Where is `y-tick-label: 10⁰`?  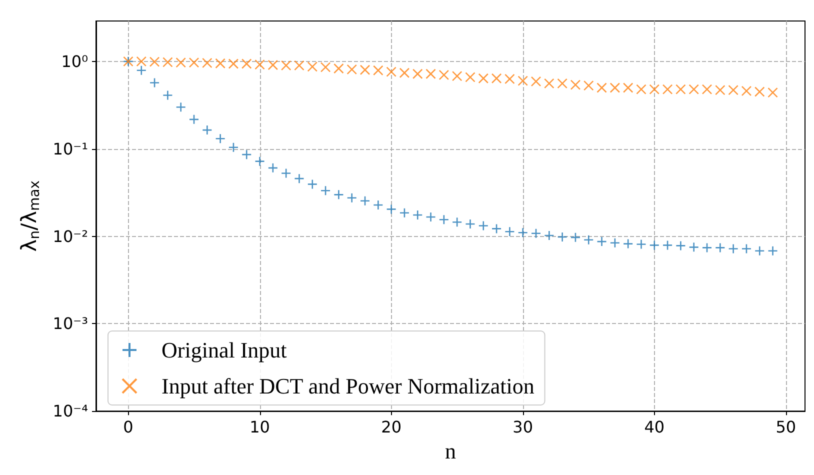
y-tick-label: 10⁰ is located at coordinates (74, 61).